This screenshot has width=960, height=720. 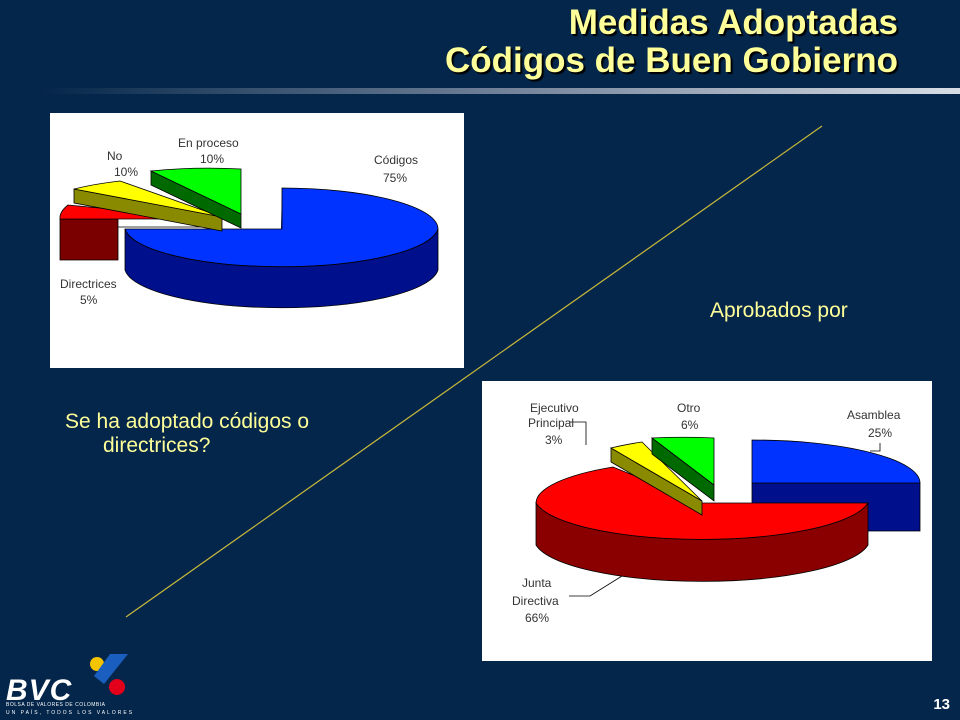 What do you see at coordinates (208, 143) in the screenshot?
I see `label-en-proceso: En proceso` at bounding box center [208, 143].